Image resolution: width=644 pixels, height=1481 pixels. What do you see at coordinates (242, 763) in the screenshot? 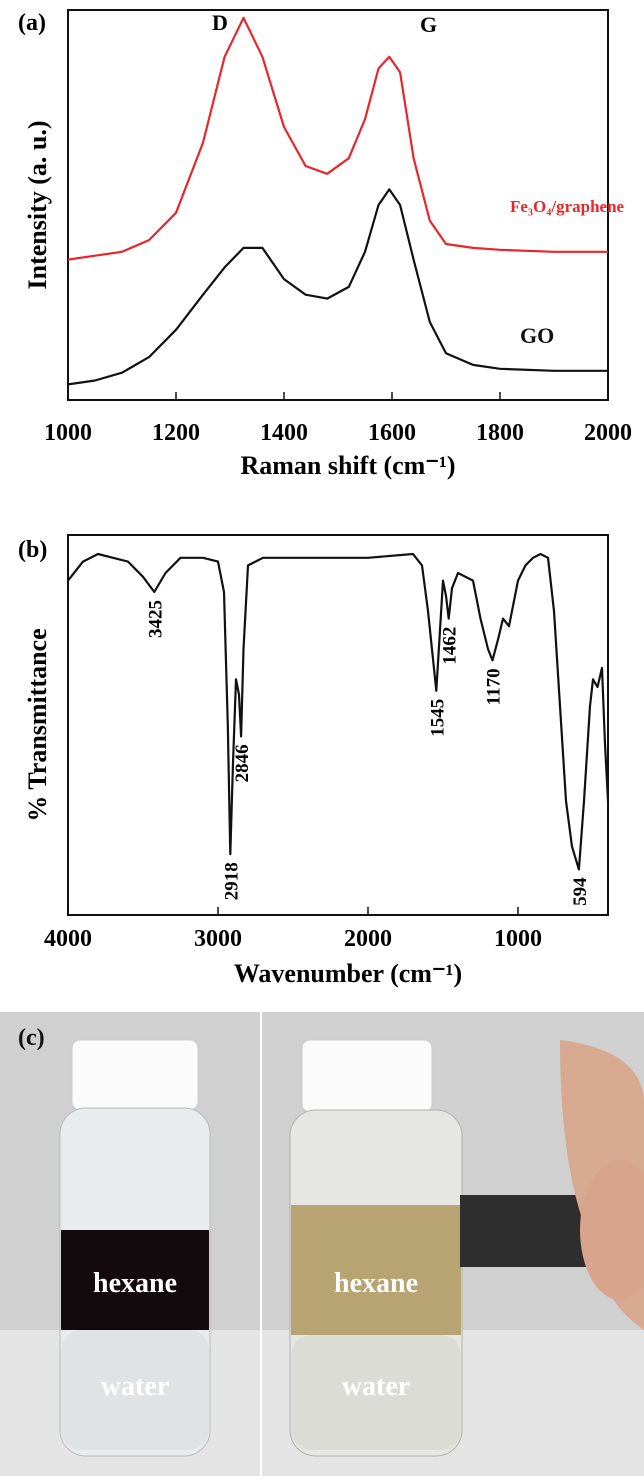
I see `peak-label: 2846` at bounding box center [242, 763].